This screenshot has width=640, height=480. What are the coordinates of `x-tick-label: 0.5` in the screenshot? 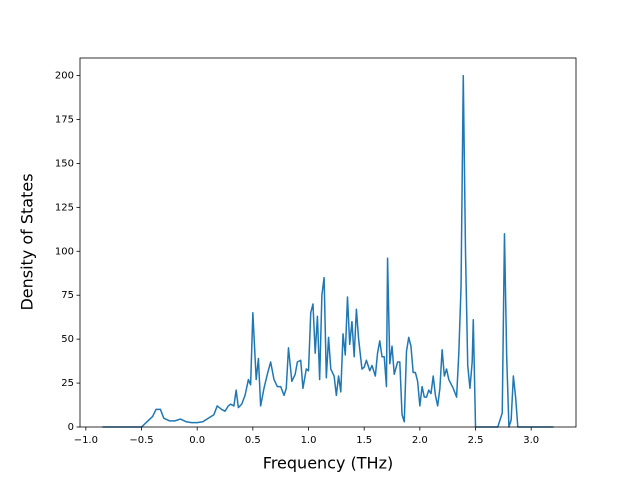 It's located at (253, 440).